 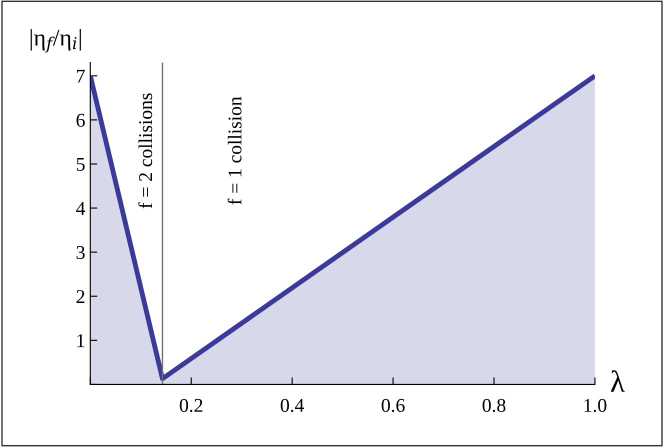 What do you see at coordinates (81, 208) in the screenshot?
I see `y-tick-label: 4` at bounding box center [81, 208].